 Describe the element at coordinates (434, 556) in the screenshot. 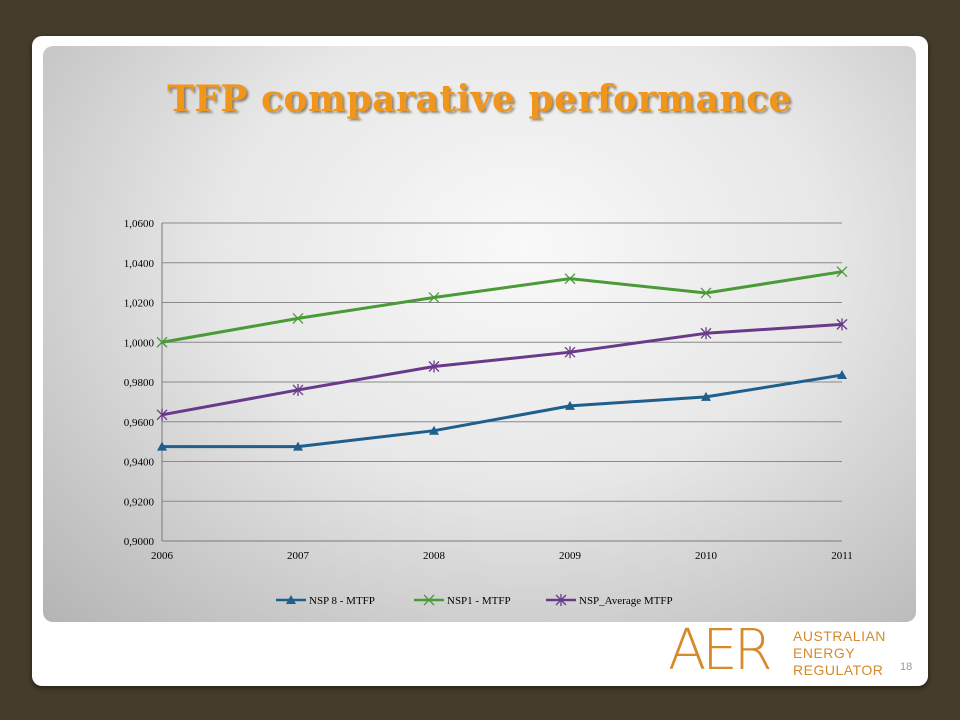

I see `x-tick-label: 2008` at that location.